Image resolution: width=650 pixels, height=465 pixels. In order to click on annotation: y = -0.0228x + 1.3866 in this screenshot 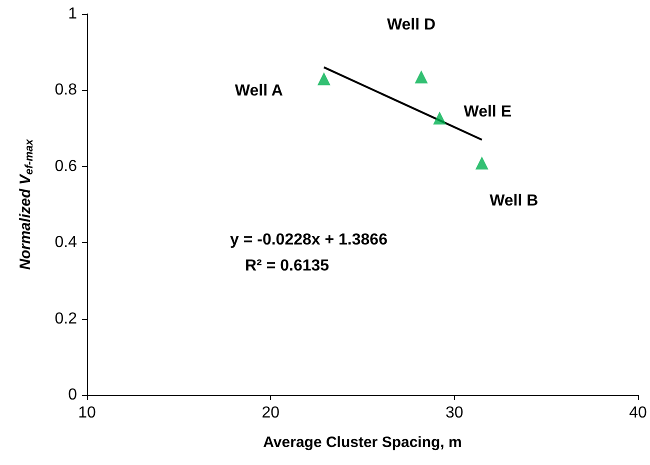, I will do `click(309, 240)`.